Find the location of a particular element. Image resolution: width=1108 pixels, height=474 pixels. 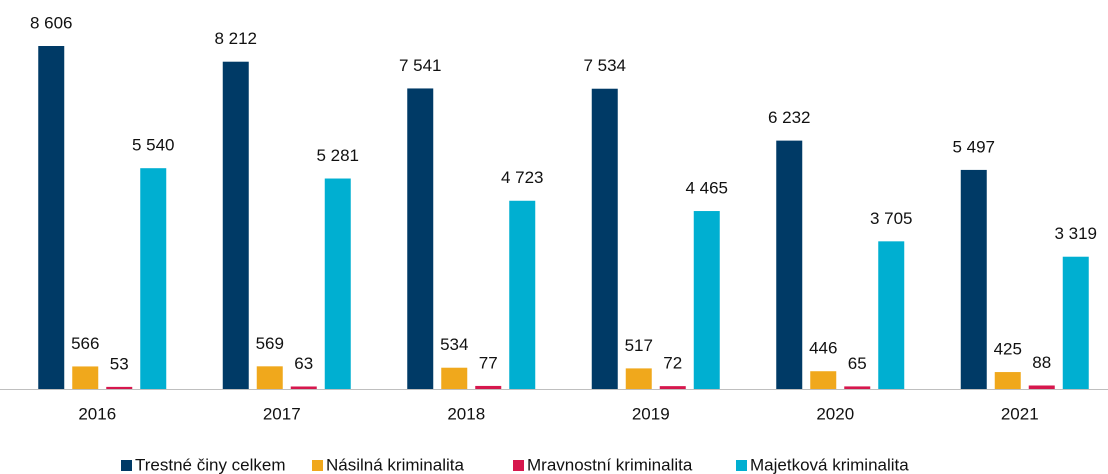

value-label: 8 212 is located at coordinates (235, 38).